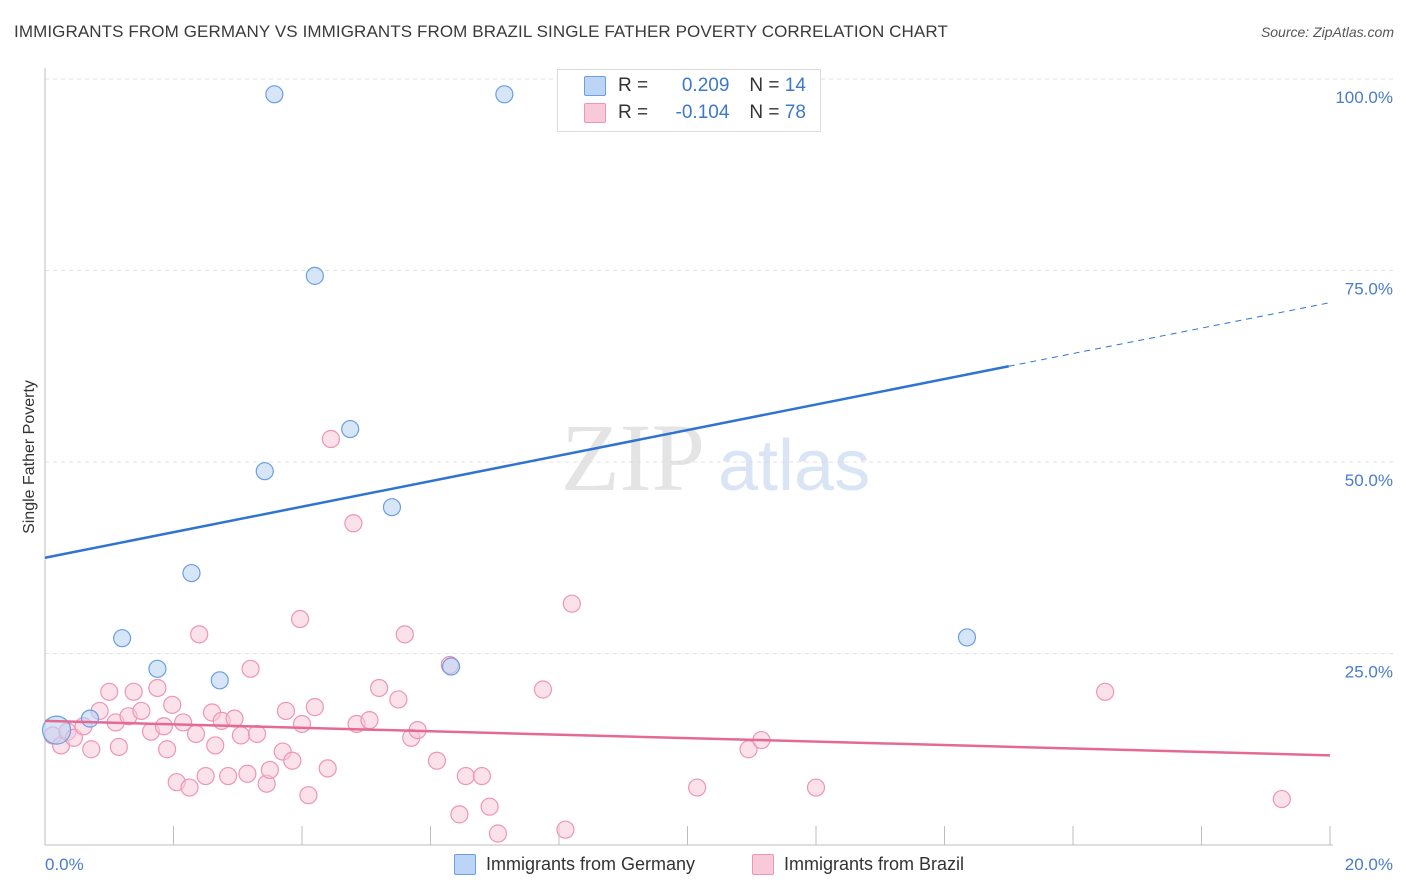  Describe the element at coordinates (795, 112) in the screenshot. I see `brazil-n-value: 78` at that location.